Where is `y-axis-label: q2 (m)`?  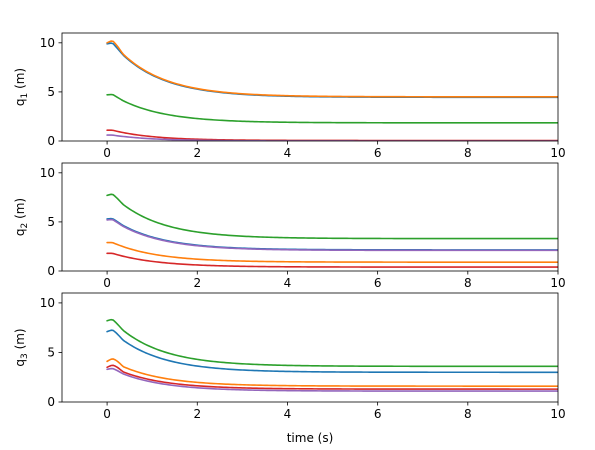
y-axis-label: q2 (m) is located at coordinates (21, 217).